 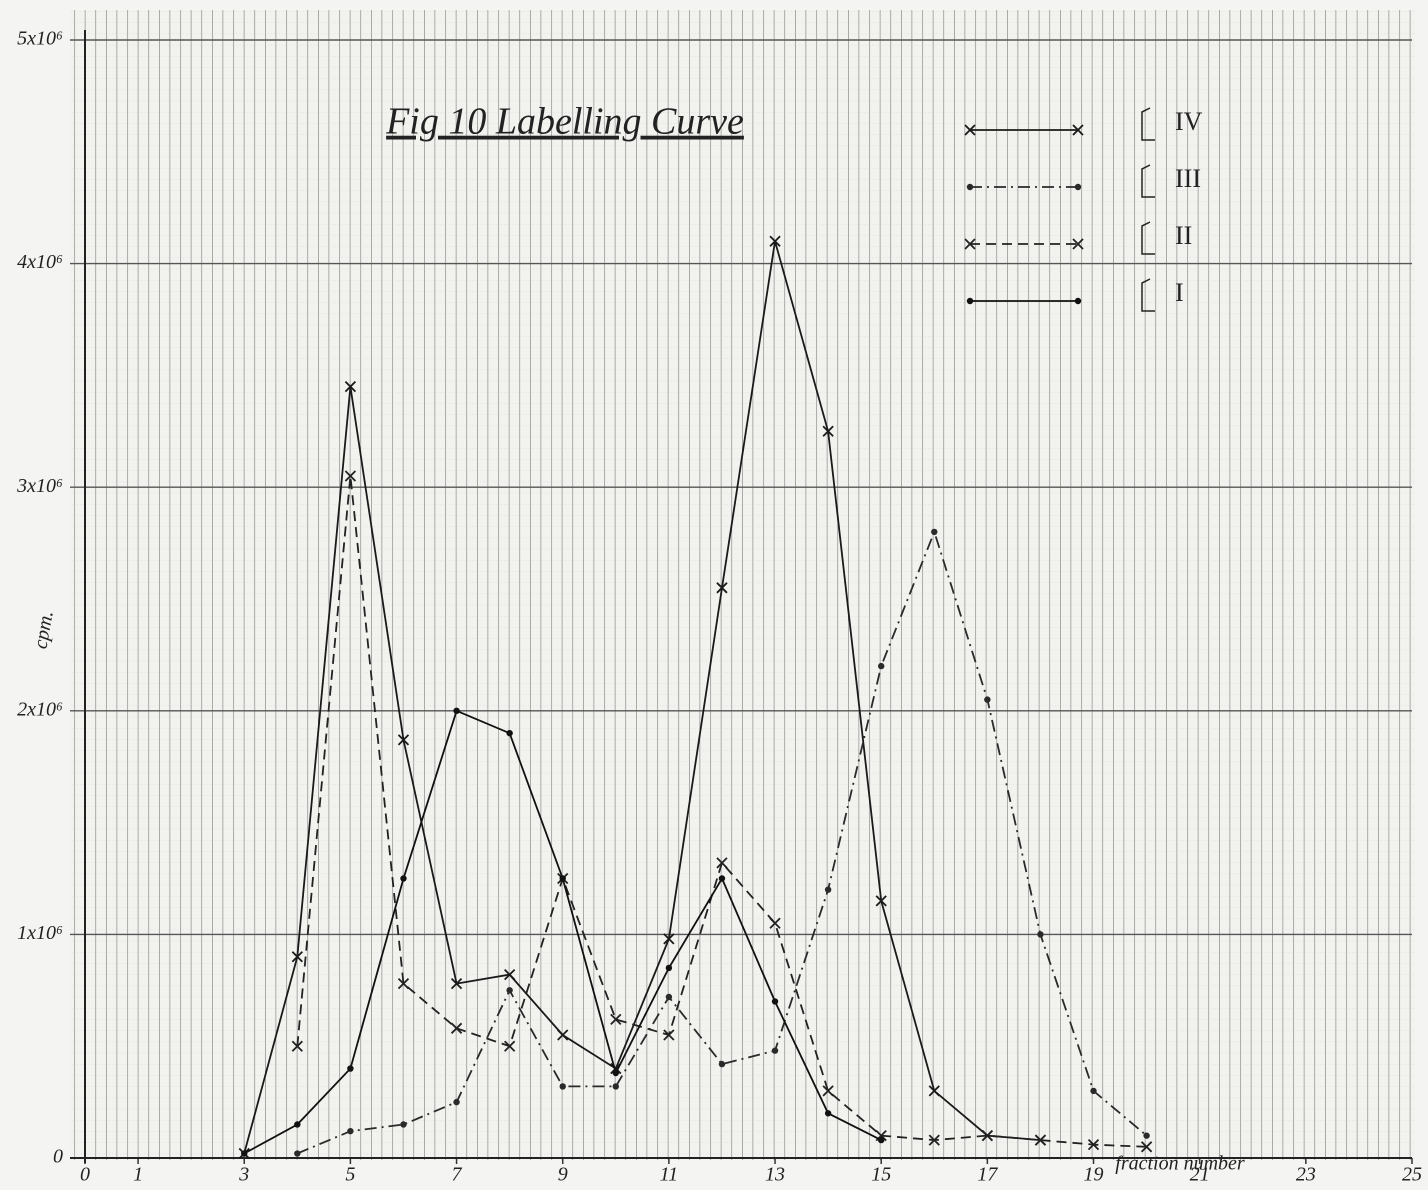 I want to click on x-tick-label: 13, so click(x=775, y=1175).